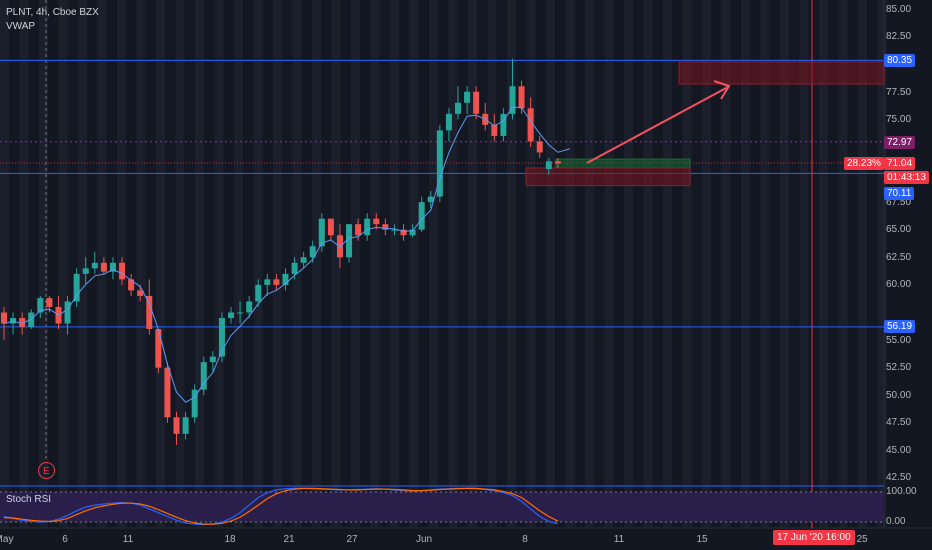  Describe the element at coordinates (900, 326) in the screenshot. I see `support-lower-price-label: 56.19` at that location.